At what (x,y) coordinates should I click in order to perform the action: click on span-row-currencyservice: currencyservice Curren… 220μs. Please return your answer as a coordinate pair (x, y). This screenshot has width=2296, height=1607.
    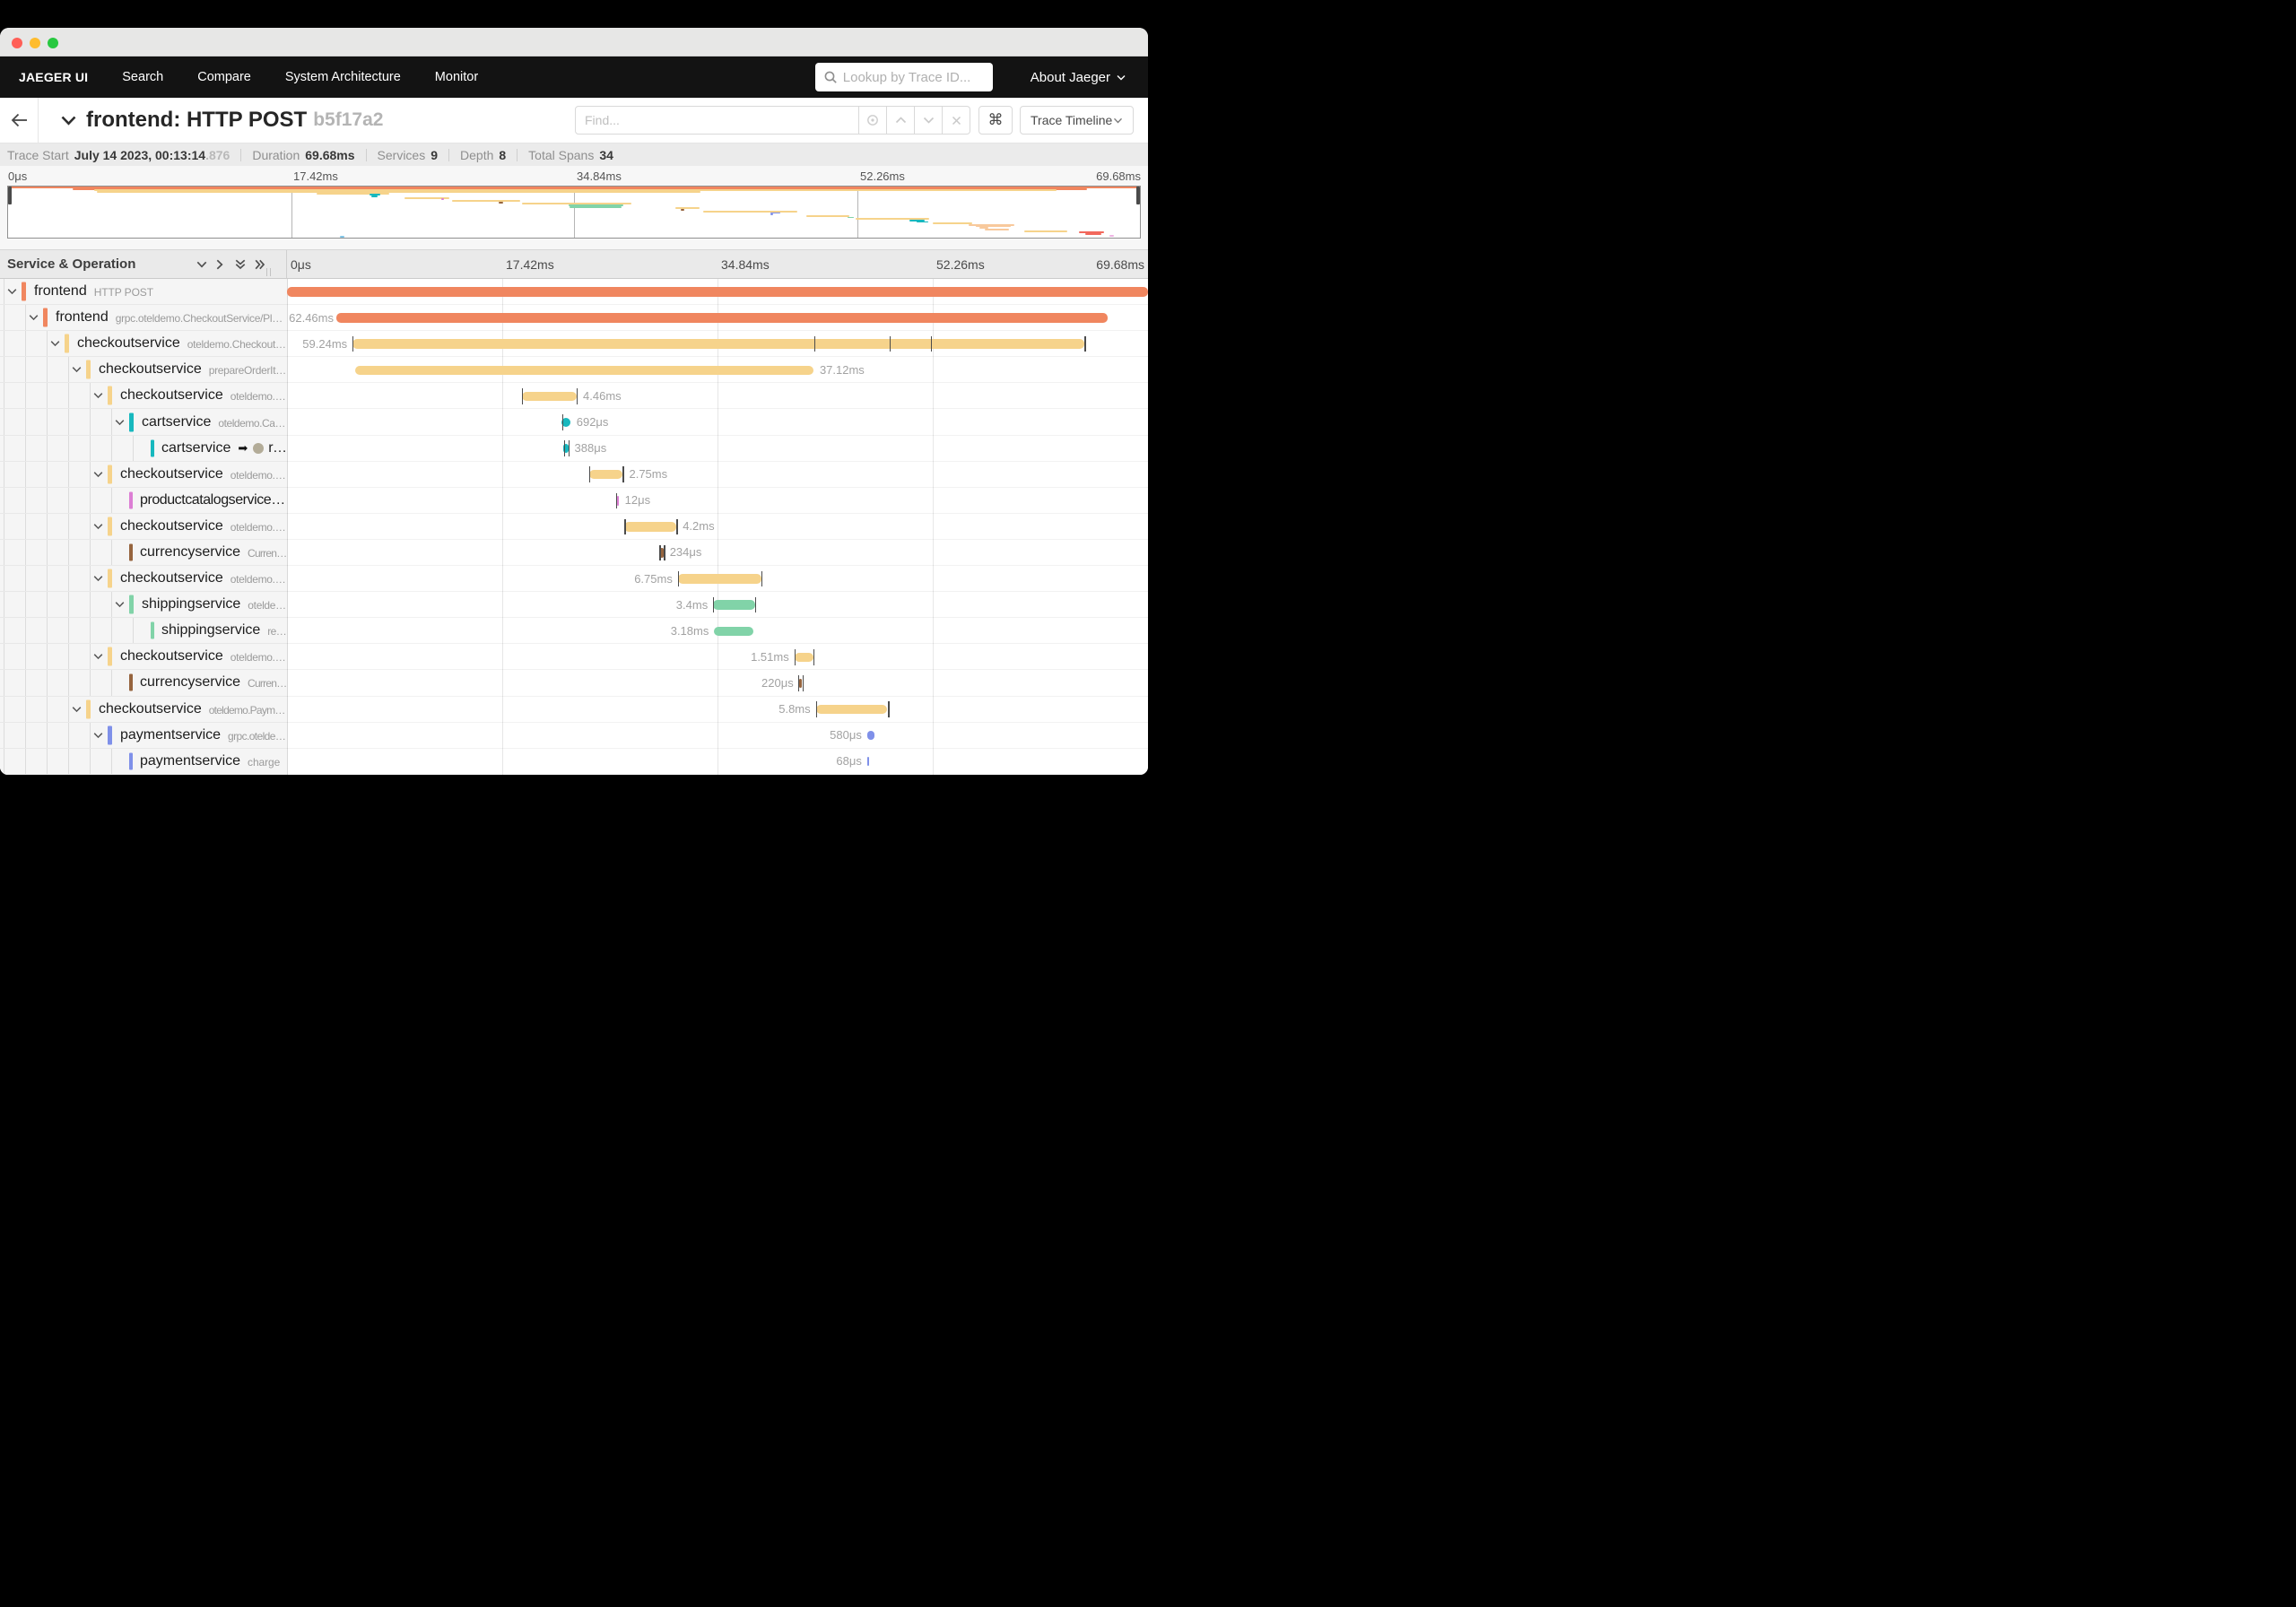
    Looking at the image, I should click on (574, 684).